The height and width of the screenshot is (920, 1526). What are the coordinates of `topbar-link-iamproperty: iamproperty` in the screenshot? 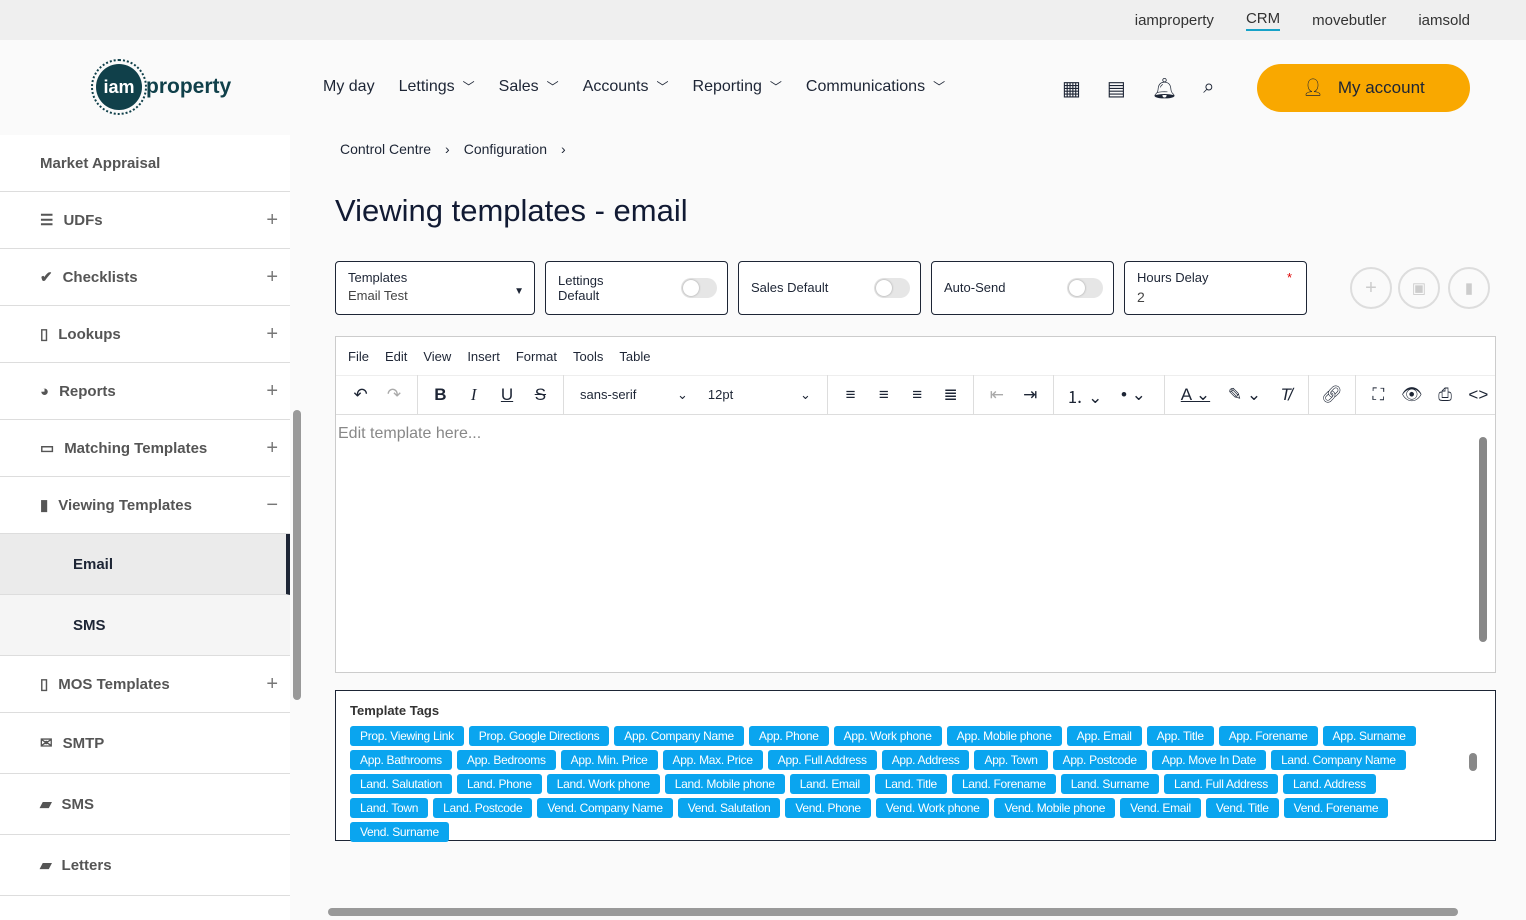 It's located at (1174, 20).